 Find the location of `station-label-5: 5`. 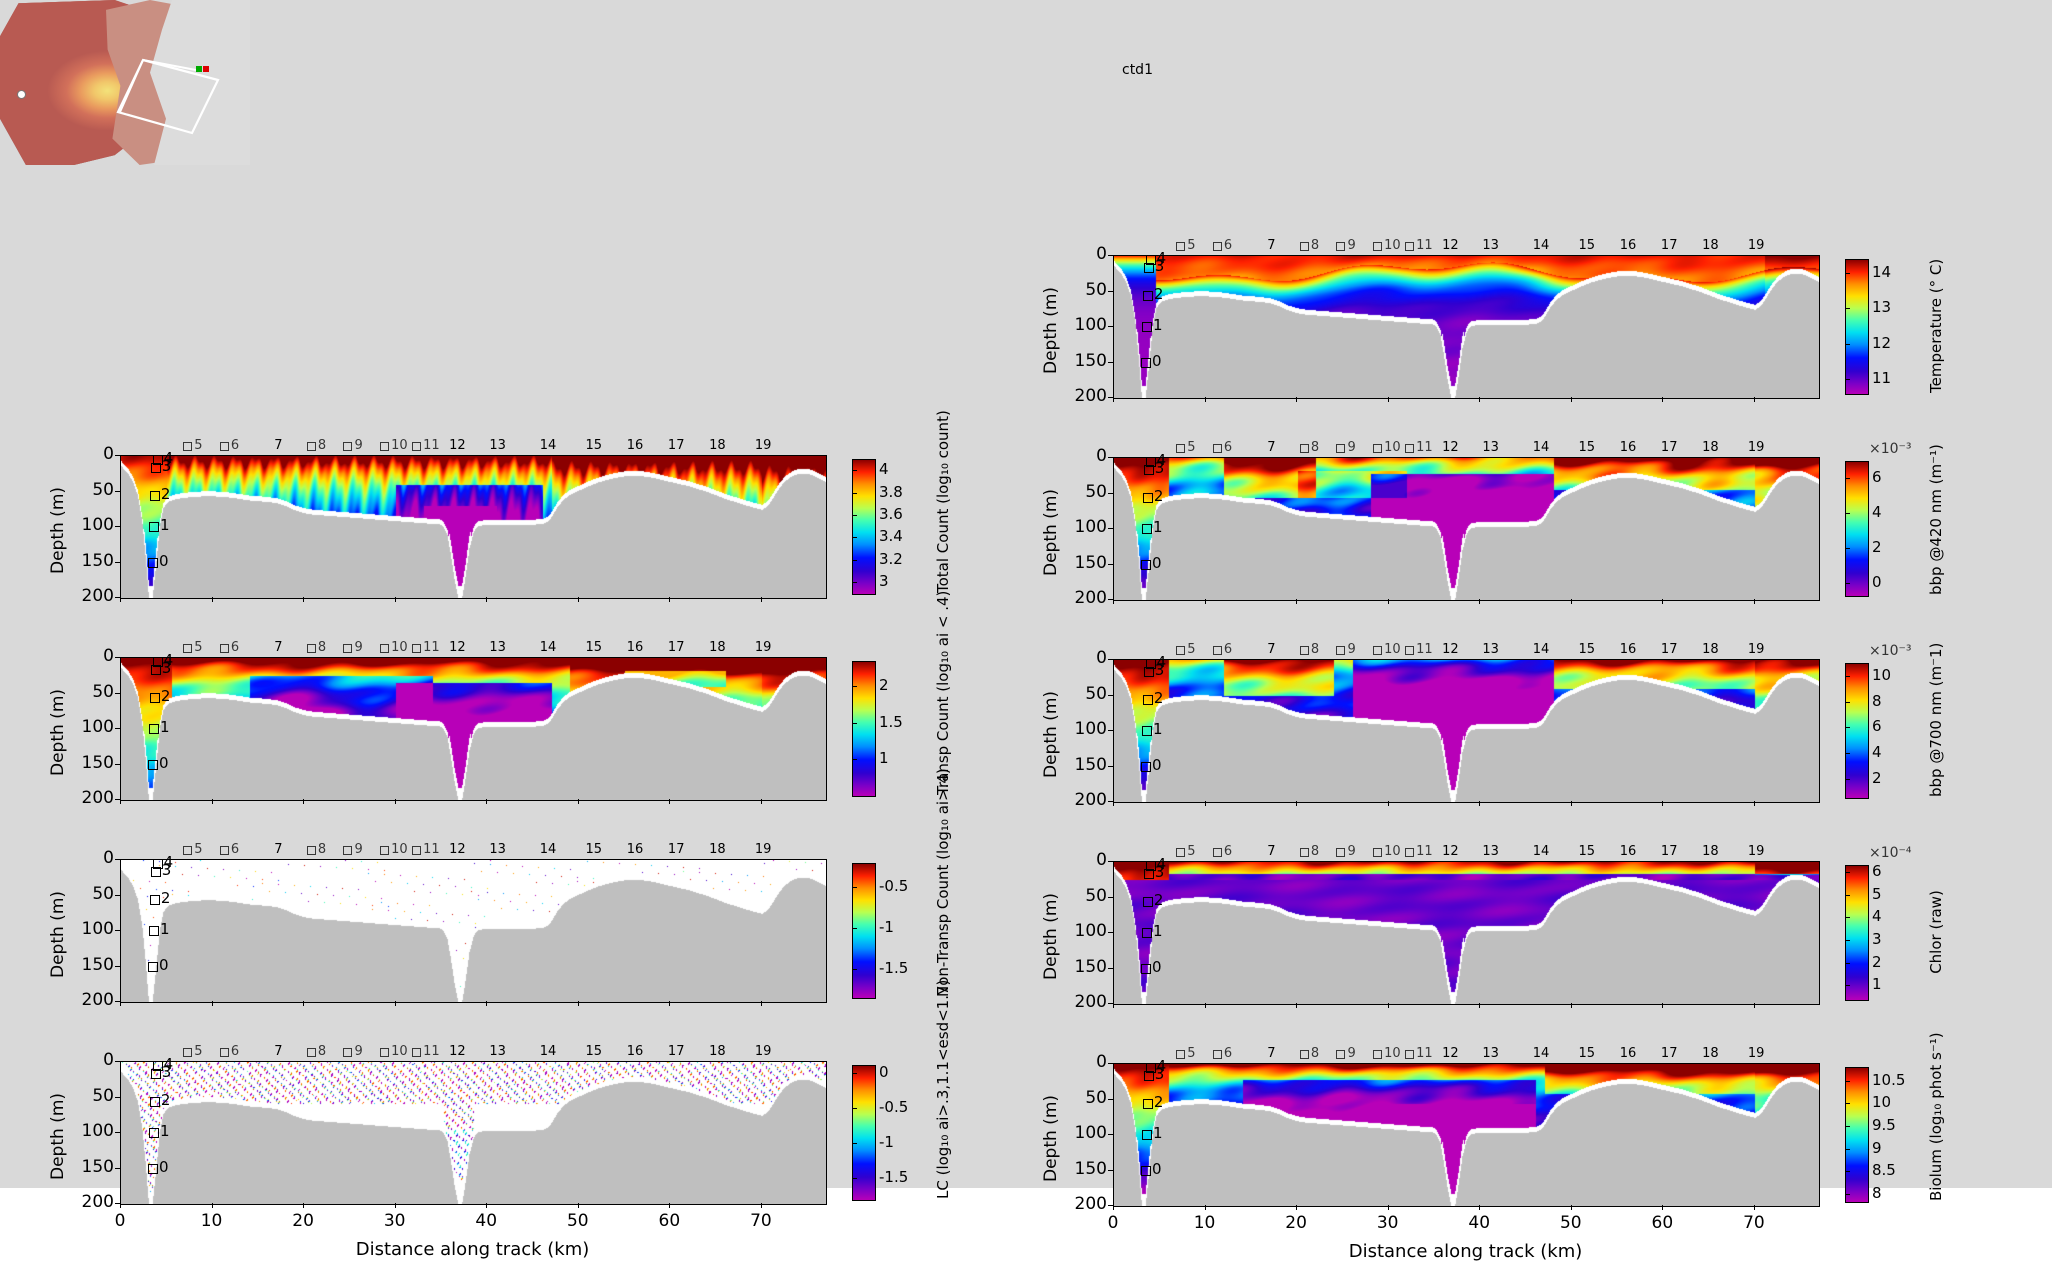

station-label-5: 5 is located at coordinates (1191, 649).